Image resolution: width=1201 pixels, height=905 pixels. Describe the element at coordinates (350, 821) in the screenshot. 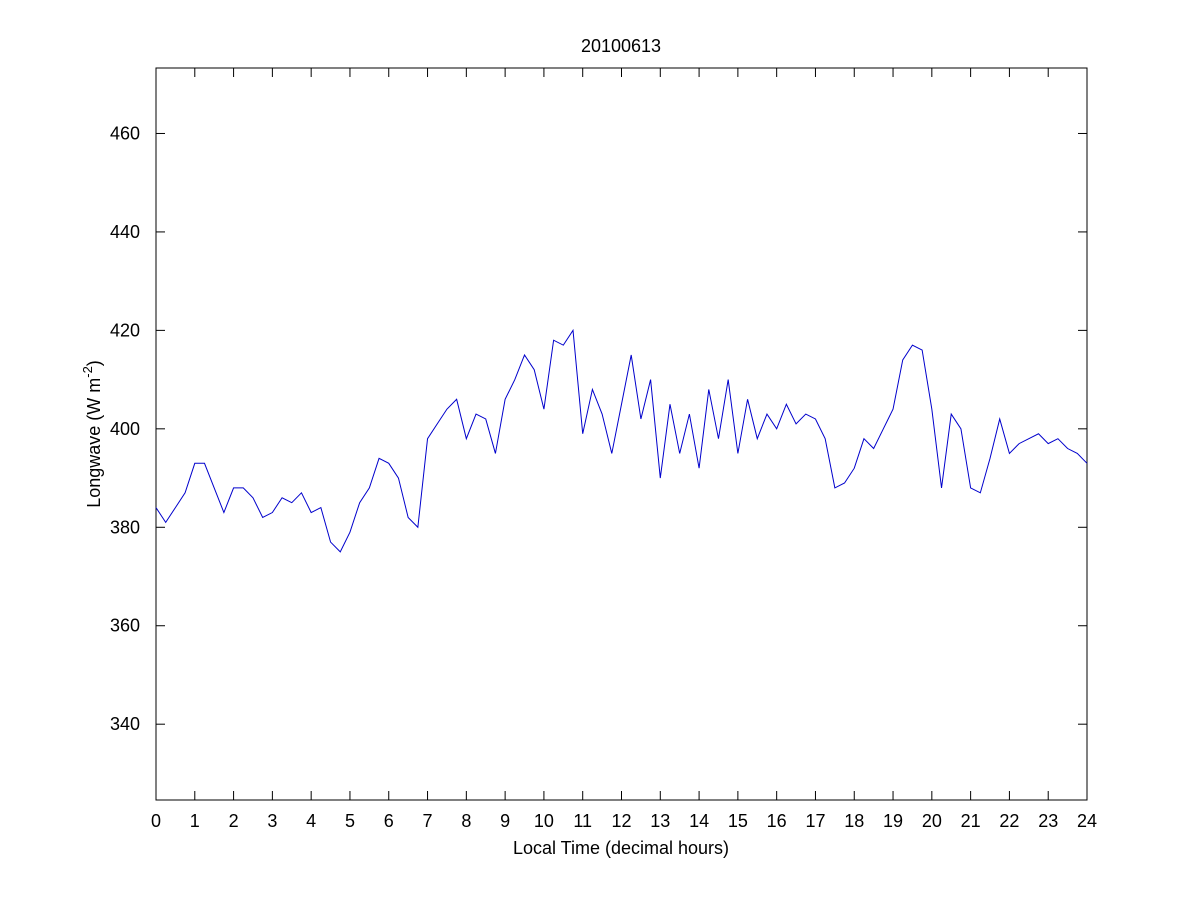

I see `x-tick-label: 5` at that location.